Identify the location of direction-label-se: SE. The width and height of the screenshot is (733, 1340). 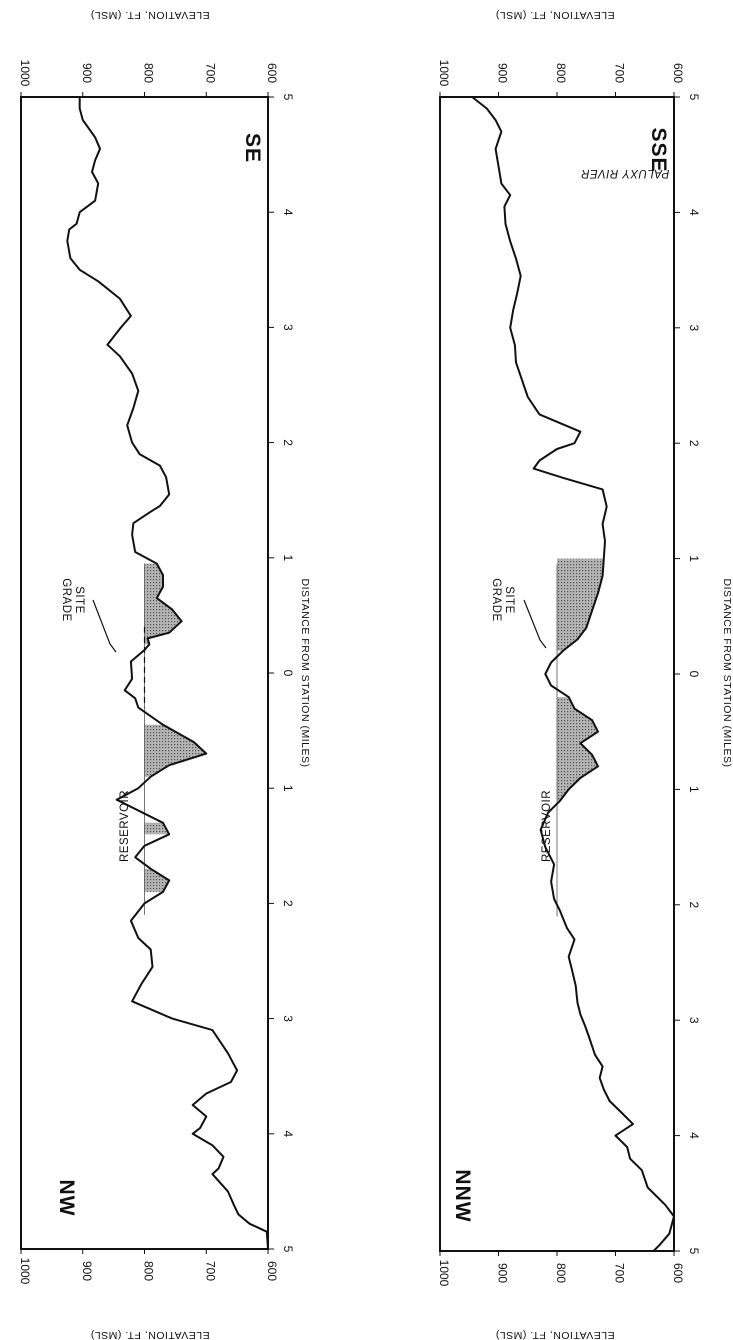
(252, 148).